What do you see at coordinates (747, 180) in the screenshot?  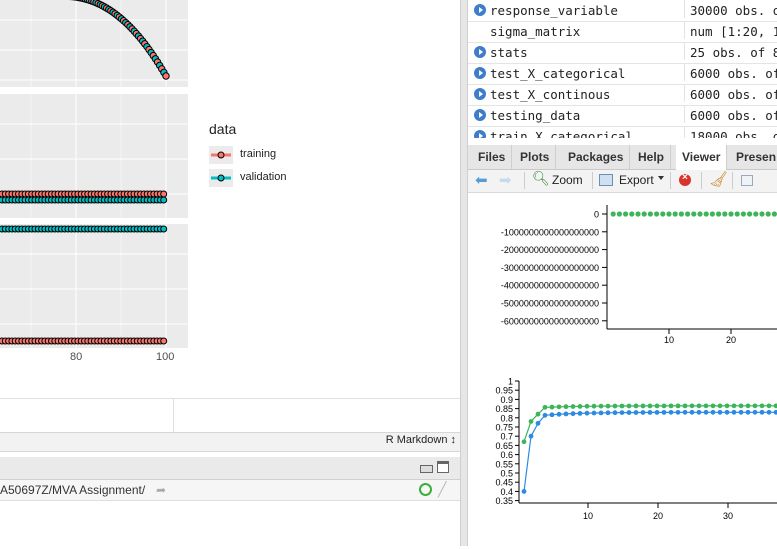 I see `popout-icon` at bounding box center [747, 180].